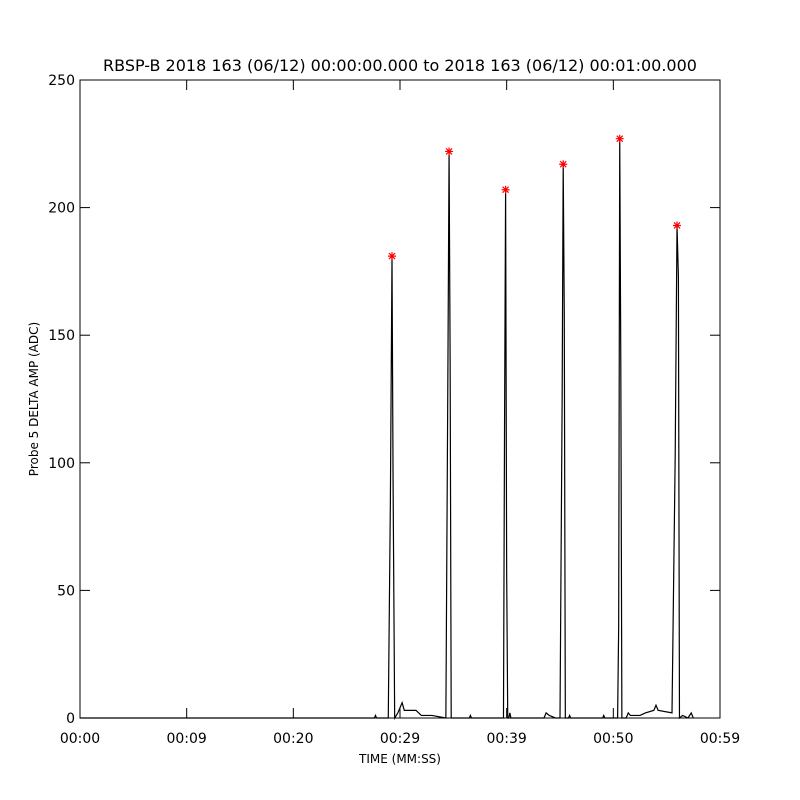 The height and width of the screenshot is (800, 800). What do you see at coordinates (61, 81) in the screenshot?
I see `y-tick-label: 250` at bounding box center [61, 81].